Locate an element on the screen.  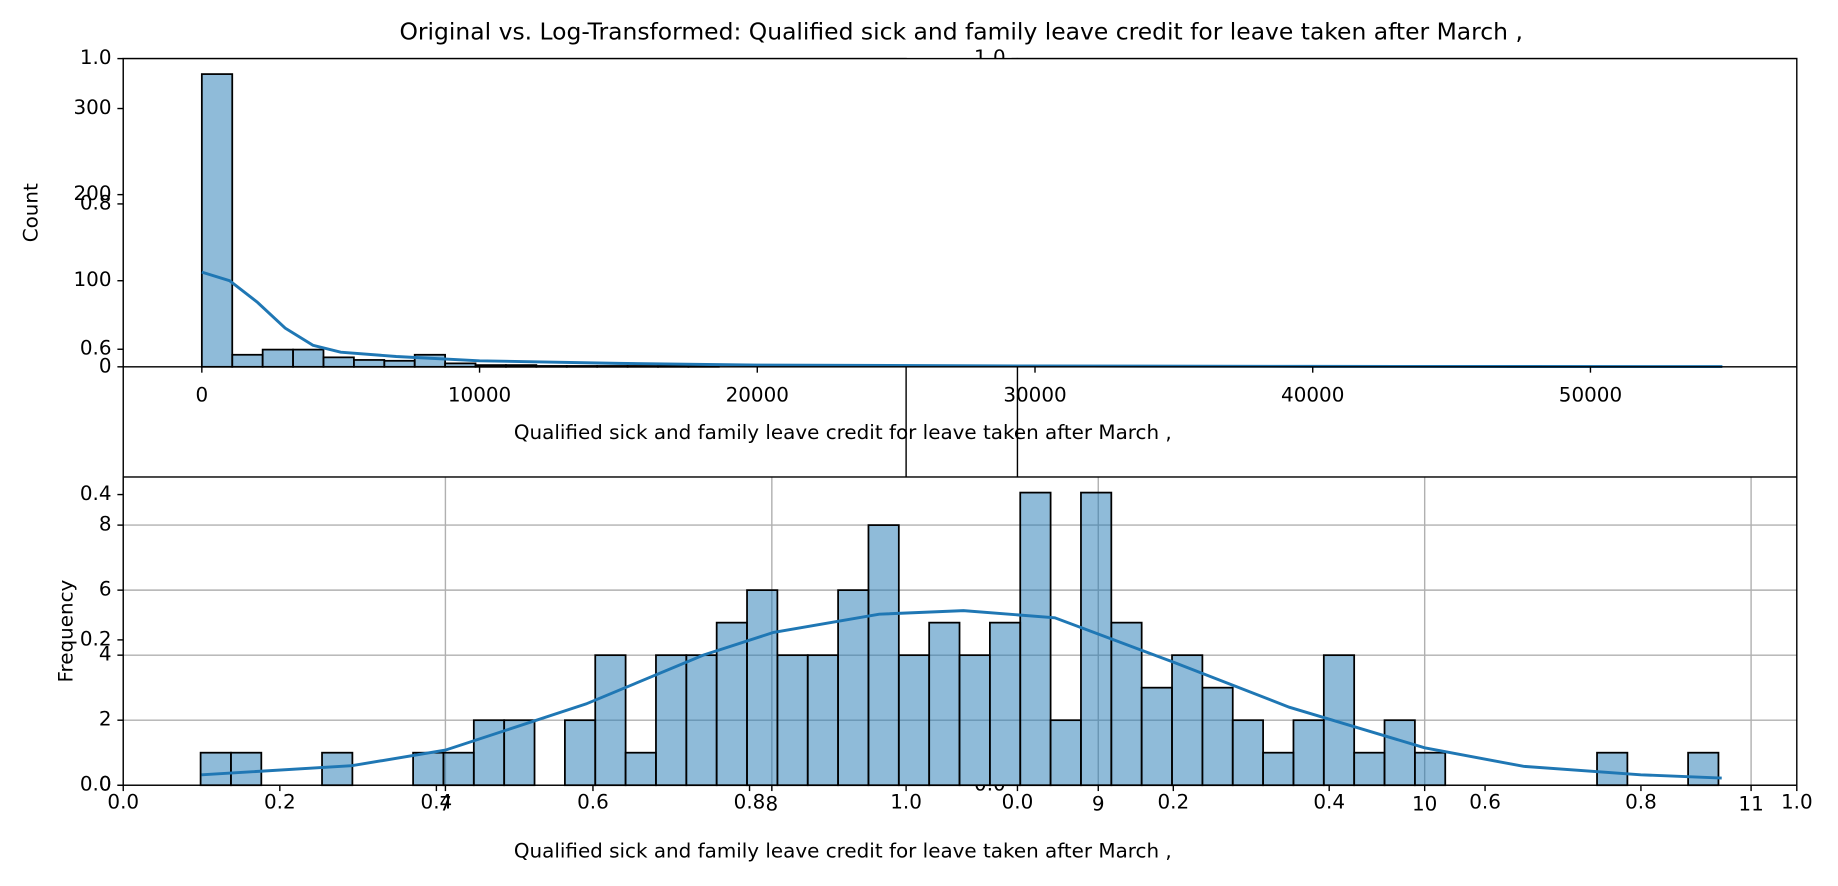
x-tick-label: 11 is located at coordinates (1750, 804).